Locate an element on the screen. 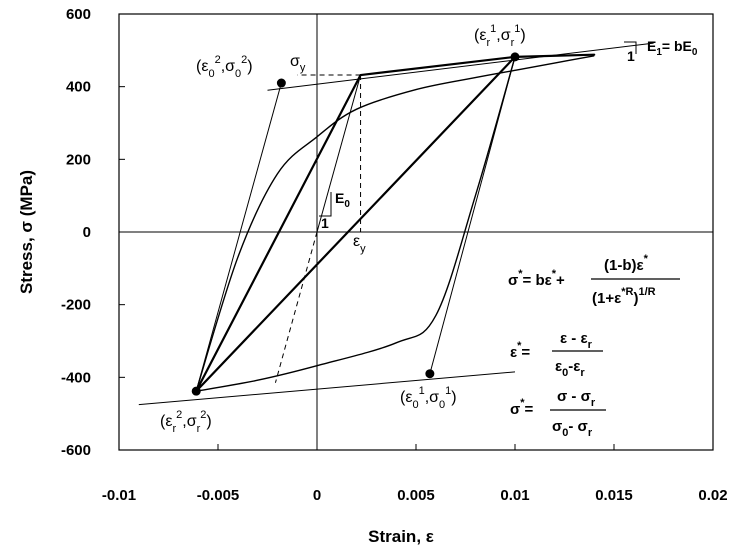 The image size is (735, 553). label-asymptote-intersection-1: (ε01,σ01) is located at coordinates (428, 398).